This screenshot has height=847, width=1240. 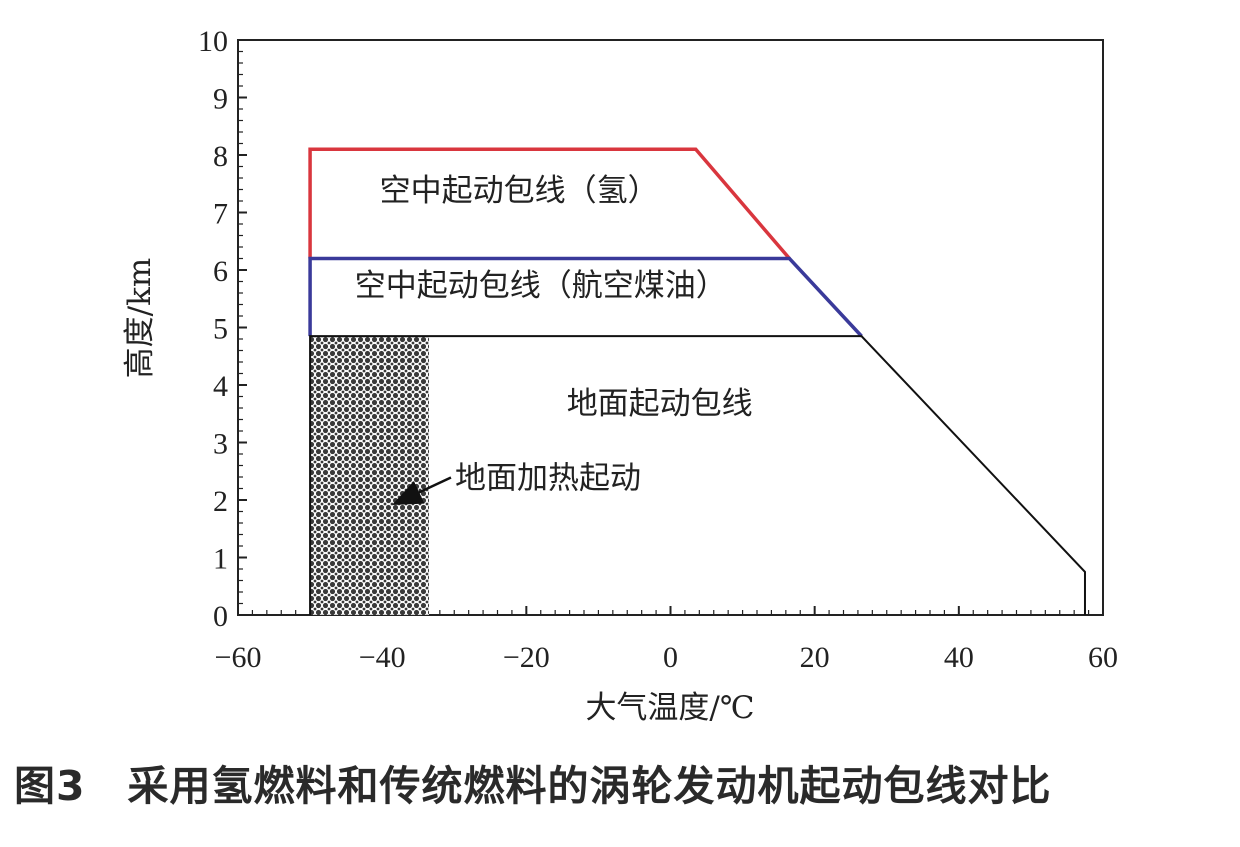 I want to click on hatched-region-layer, so click(x=370, y=475).